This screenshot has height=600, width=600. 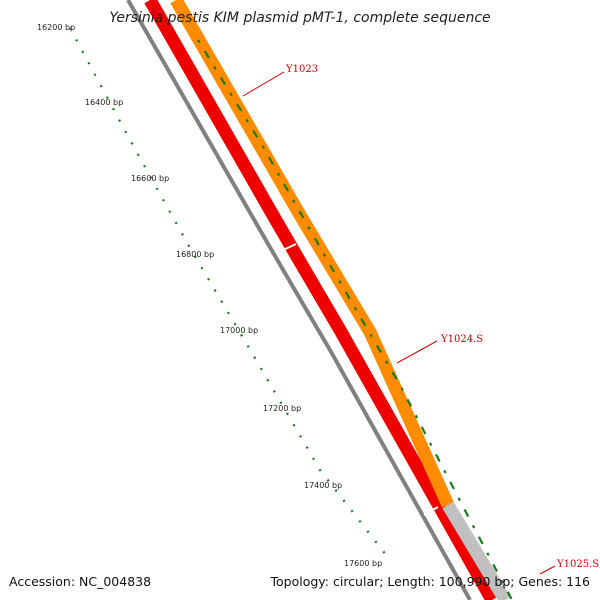 What do you see at coordinates (80, 581) in the screenshot?
I see `accession-text: Accession: NC_004838` at bounding box center [80, 581].